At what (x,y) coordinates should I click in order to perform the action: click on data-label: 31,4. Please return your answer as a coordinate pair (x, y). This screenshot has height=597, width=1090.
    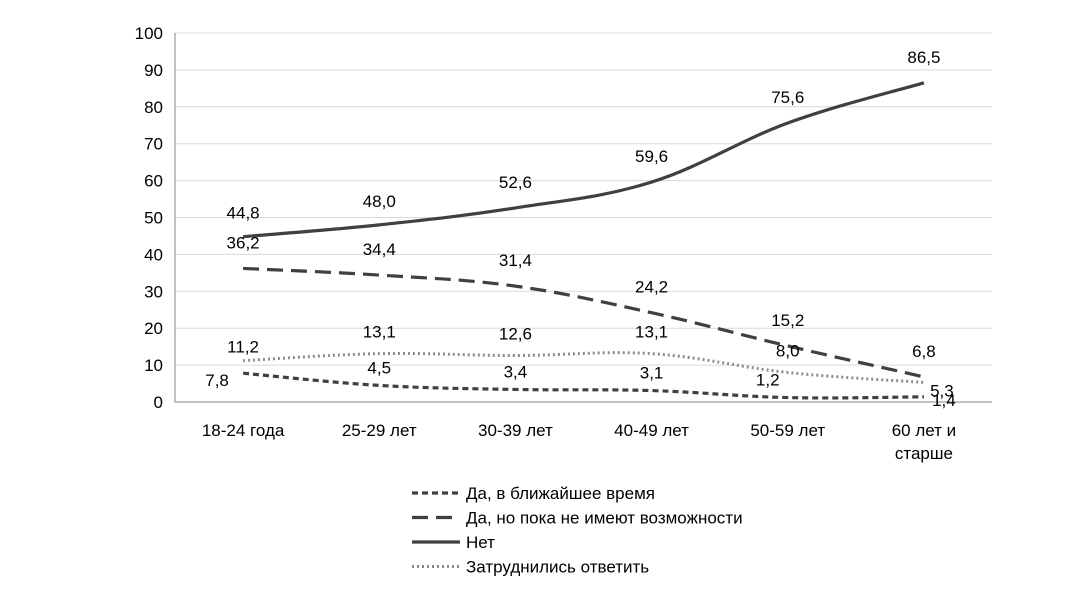
    Looking at the image, I should click on (515, 260).